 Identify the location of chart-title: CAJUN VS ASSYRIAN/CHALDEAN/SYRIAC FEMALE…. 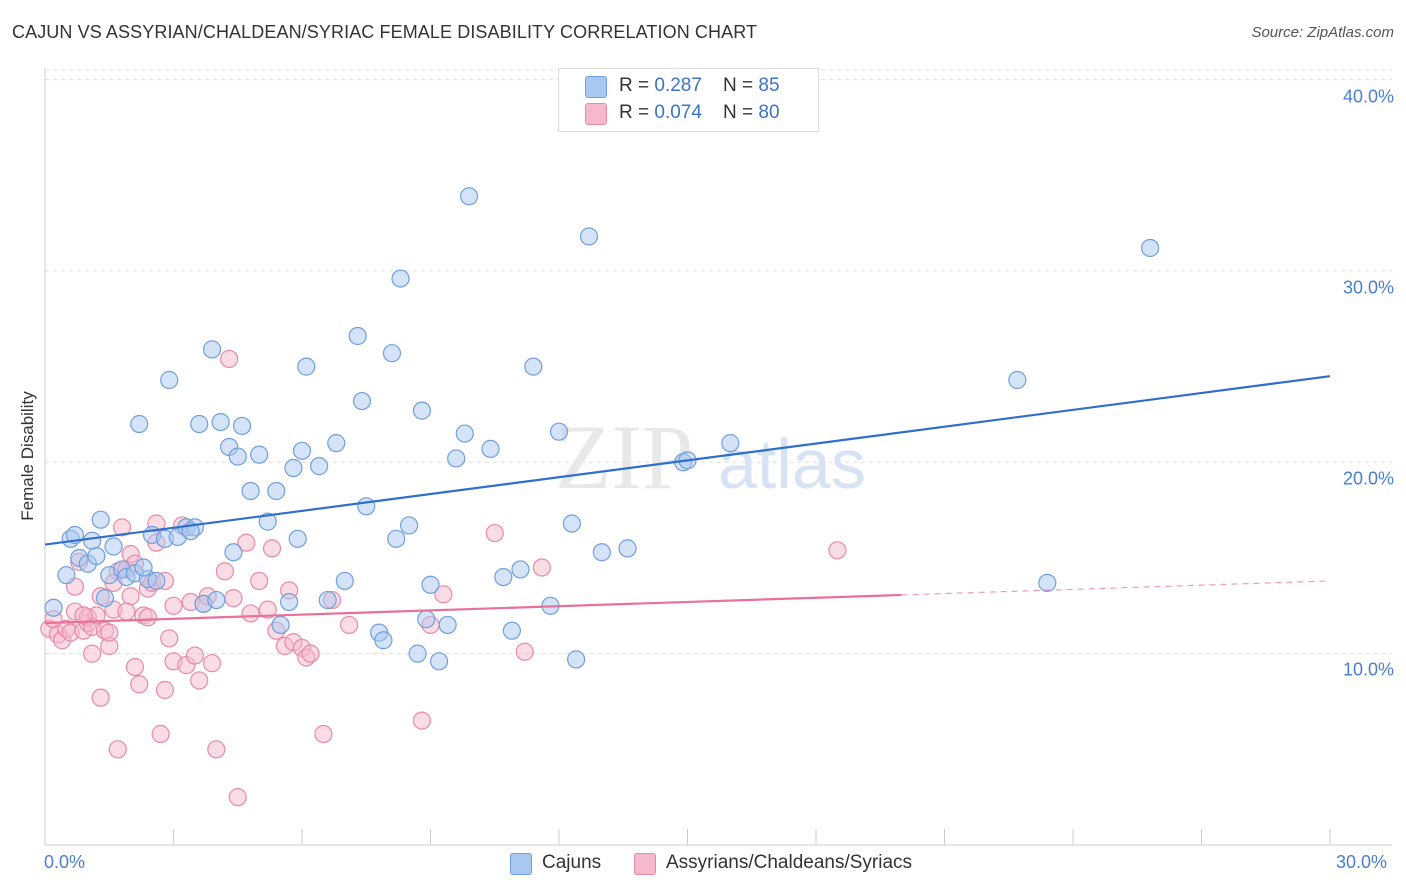
(385, 32).